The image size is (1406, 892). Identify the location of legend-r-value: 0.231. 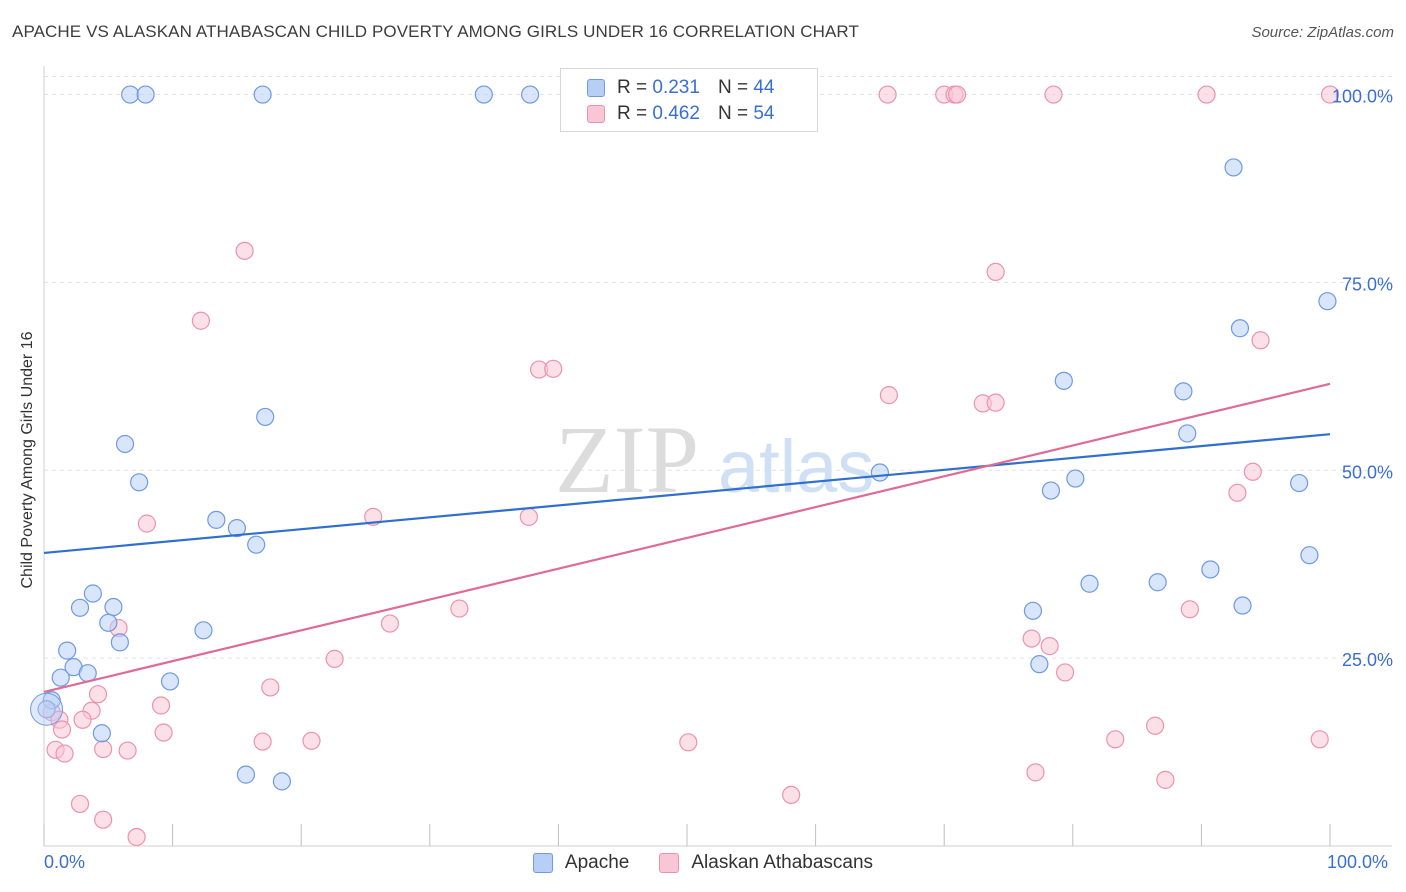
(676, 87).